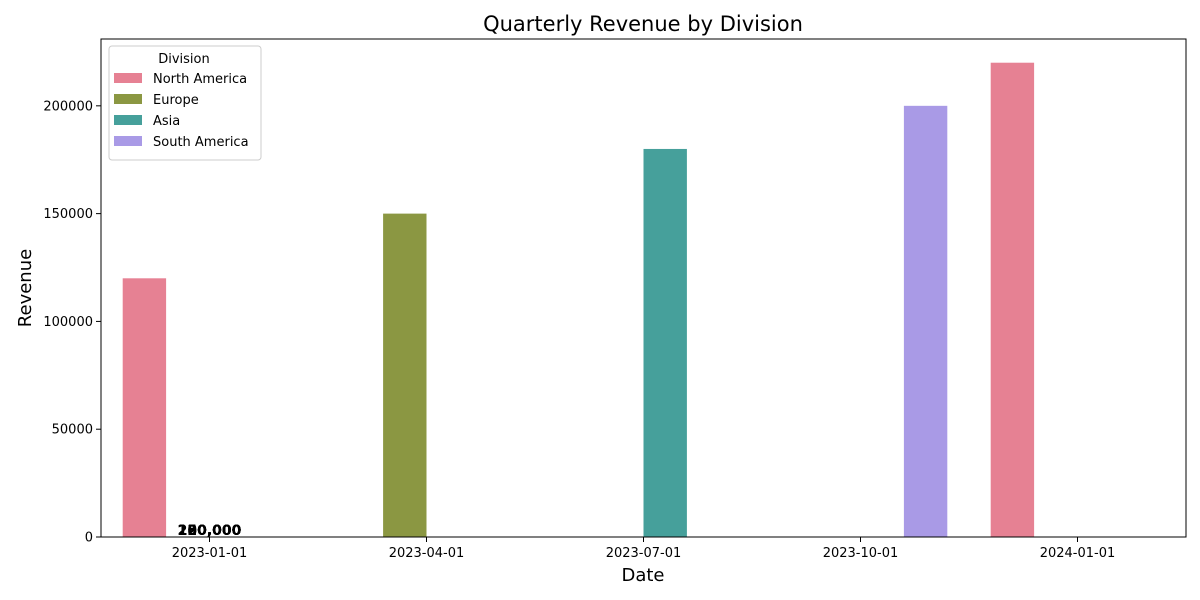  I want to click on x-tick-label: 2023-10-01, so click(861, 553).